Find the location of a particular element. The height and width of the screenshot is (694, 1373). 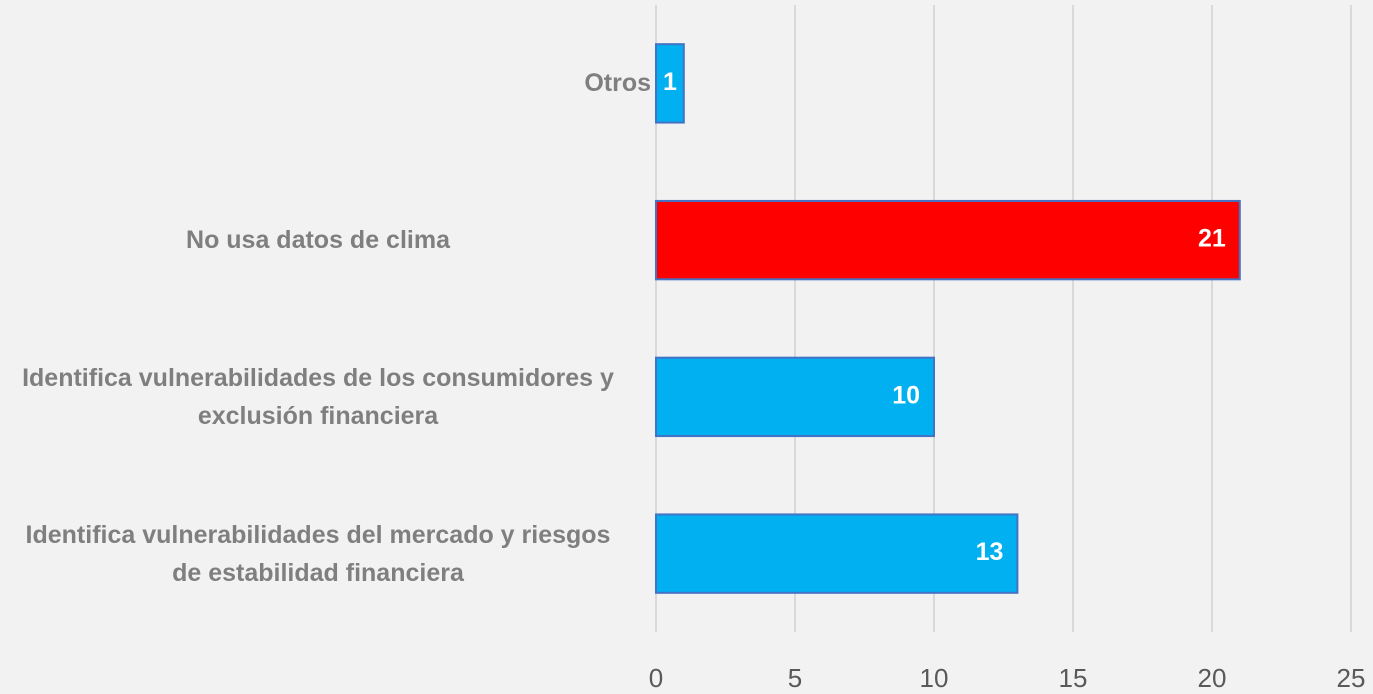

x-tick-label: 10 is located at coordinates (934, 678).